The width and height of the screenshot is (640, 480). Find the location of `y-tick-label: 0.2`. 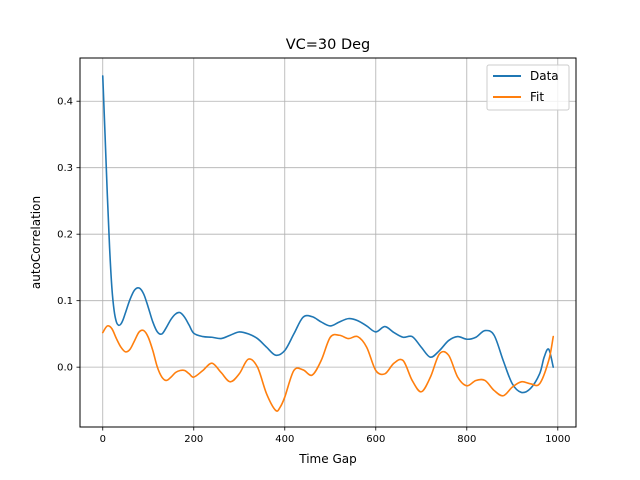

y-tick-label: 0.2 is located at coordinates (65, 235).